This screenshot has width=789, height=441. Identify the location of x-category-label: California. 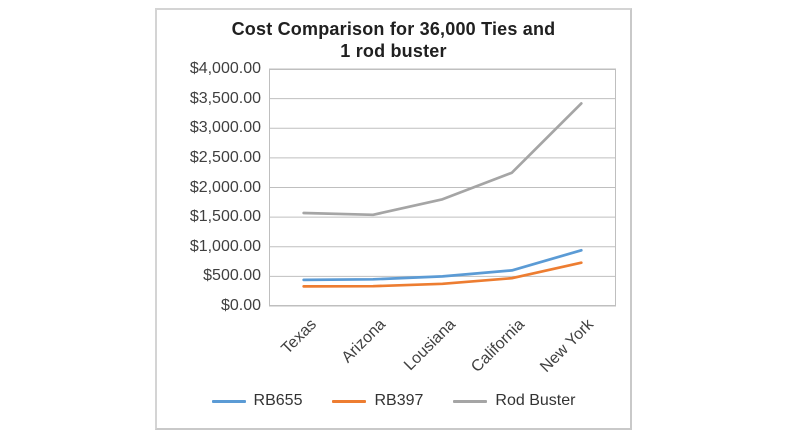
(498, 346).